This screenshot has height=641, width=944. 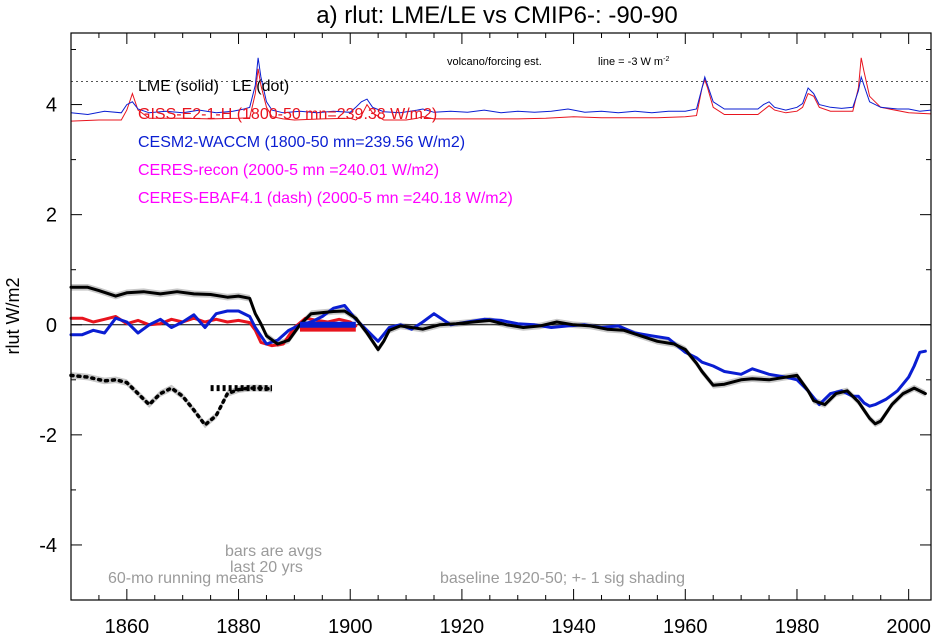 What do you see at coordinates (273, 551) in the screenshot?
I see `bars-note-line1: bars are avgs` at bounding box center [273, 551].